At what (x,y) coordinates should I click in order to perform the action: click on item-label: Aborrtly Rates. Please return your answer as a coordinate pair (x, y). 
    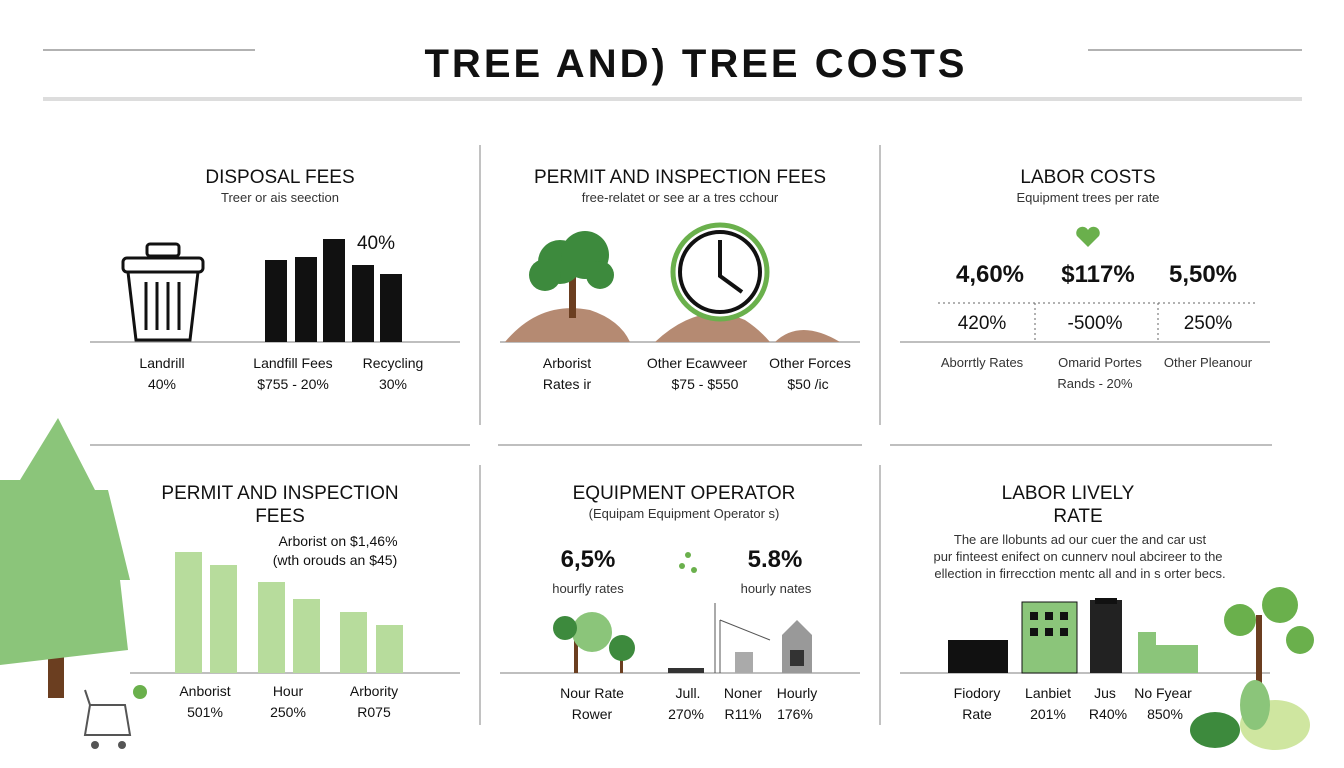
    Looking at the image, I should click on (982, 362).